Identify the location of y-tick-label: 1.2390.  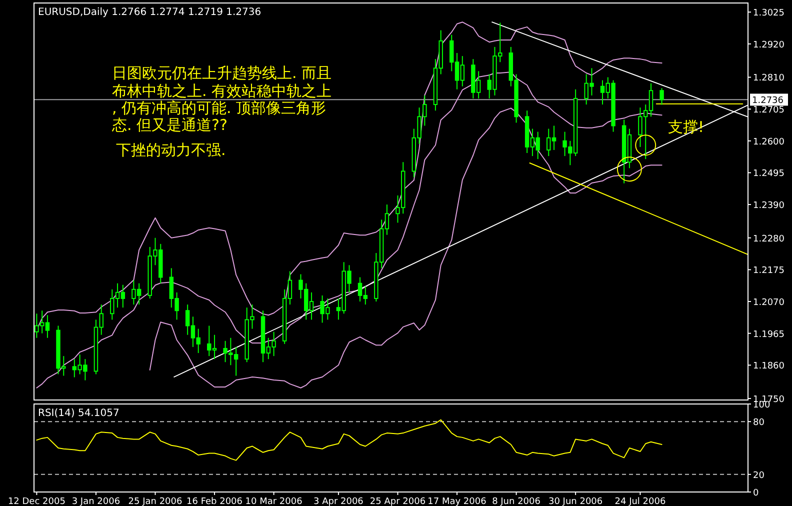
(769, 206).